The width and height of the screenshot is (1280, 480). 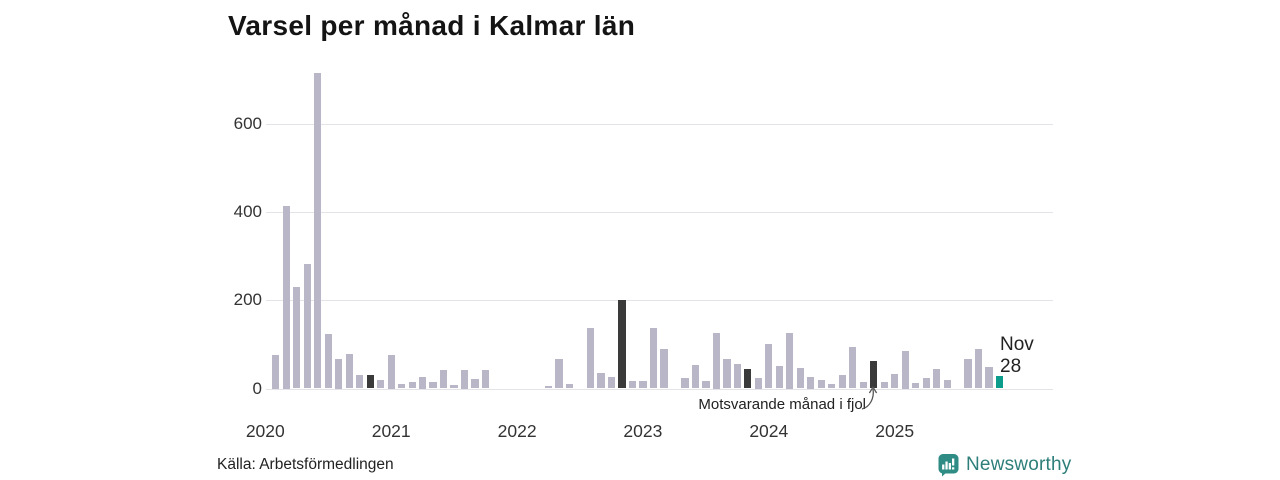 I want to click on x-axis-tick-label-2024: 2024, so click(x=769, y=431).